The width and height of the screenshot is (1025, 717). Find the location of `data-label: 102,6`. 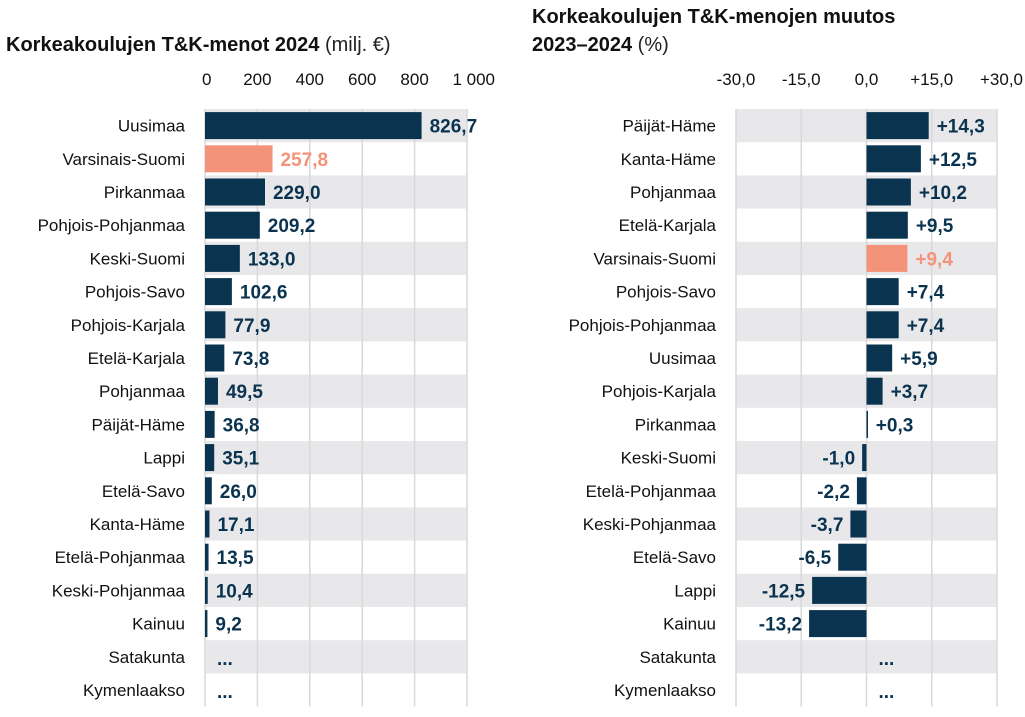

data-label: 102,6 is located at coordinates (264, 293).